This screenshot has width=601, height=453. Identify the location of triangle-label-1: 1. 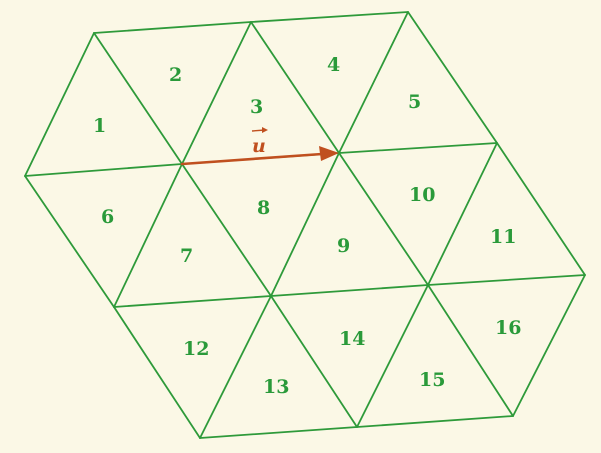
(99, 126).